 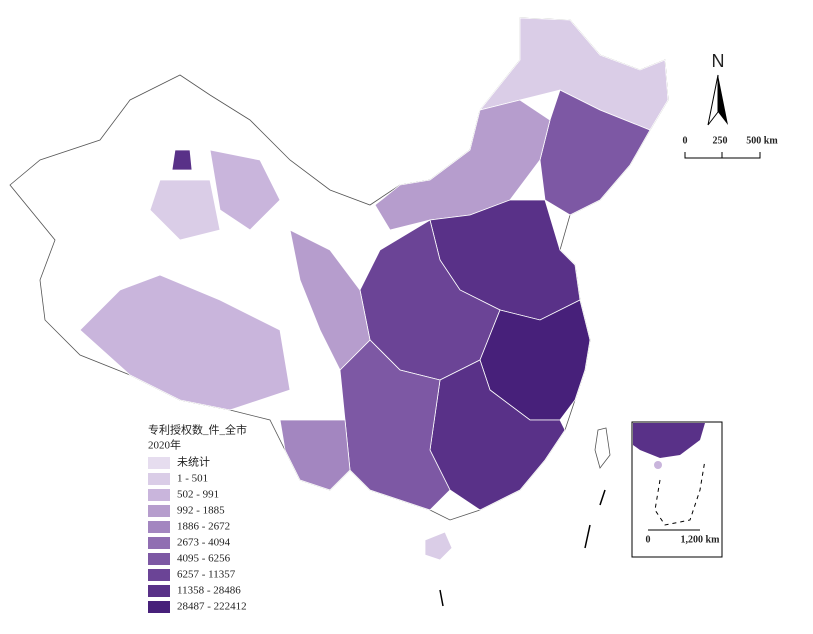 What do you see at coordinates (245, 190) in the screenshot?
I see `region-xinjiang-a` at bounding box center [245, 190].